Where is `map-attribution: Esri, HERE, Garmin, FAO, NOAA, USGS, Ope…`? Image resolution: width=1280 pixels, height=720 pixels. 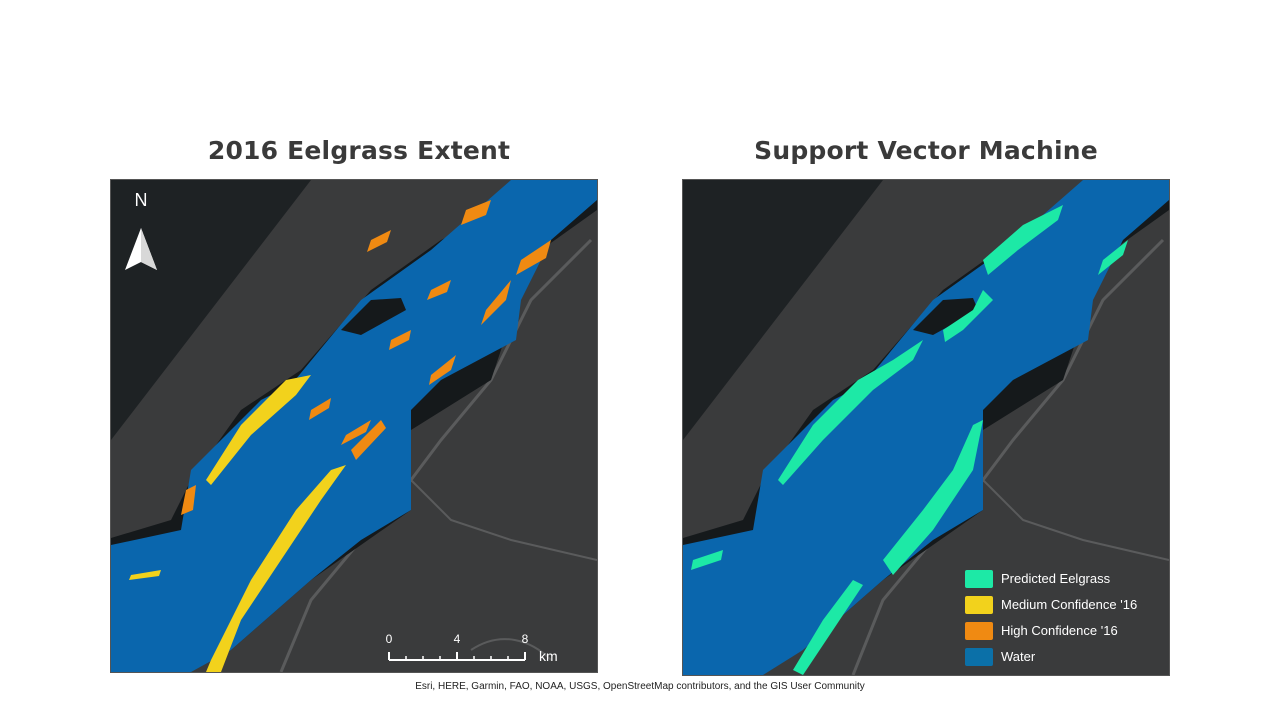 map-attribution: Esri, HERE, Garmin, FAO, NOAA, USGS, Ope… is located at coordinates (640, 686).